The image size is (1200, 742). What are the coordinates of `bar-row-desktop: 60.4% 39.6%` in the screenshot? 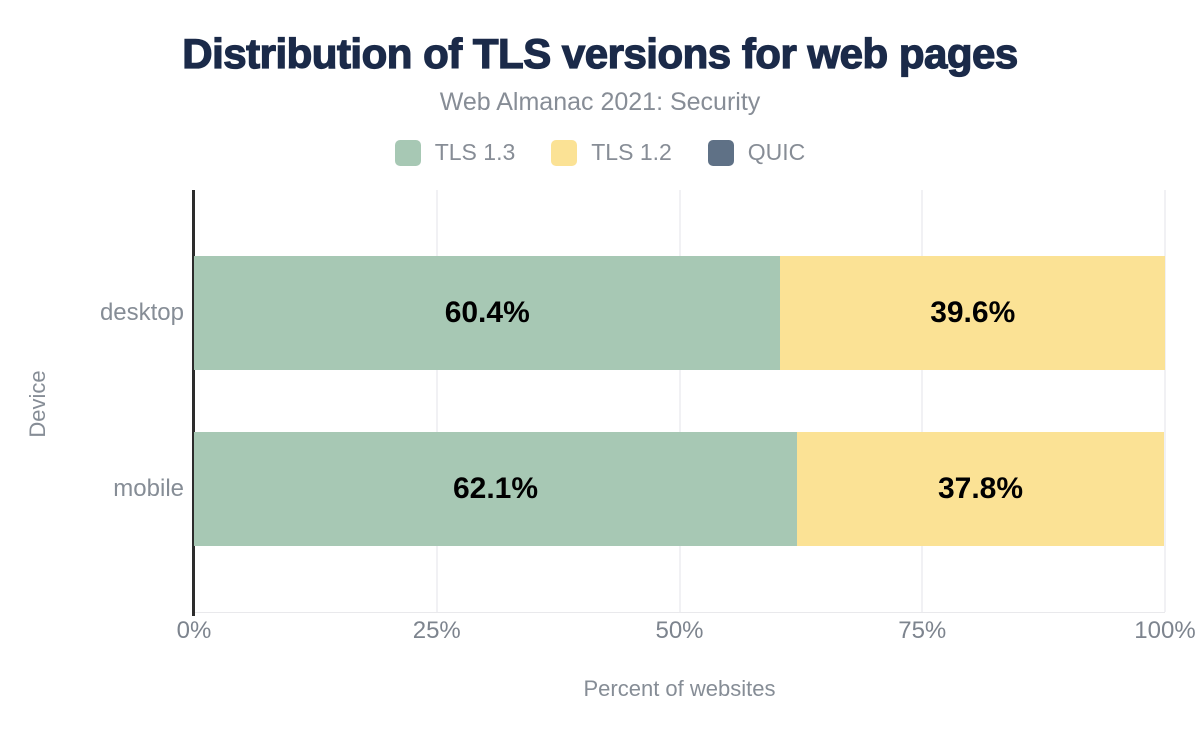 It's located at (679, 313).